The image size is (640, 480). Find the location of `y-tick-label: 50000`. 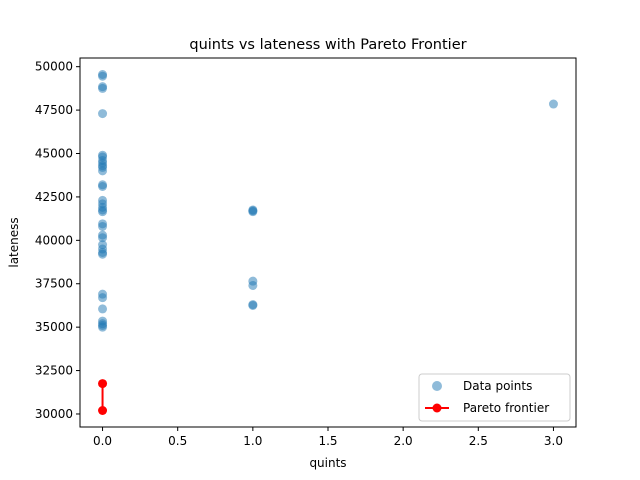

y-tick-label: 50000 is located at coordinates (54, 67).